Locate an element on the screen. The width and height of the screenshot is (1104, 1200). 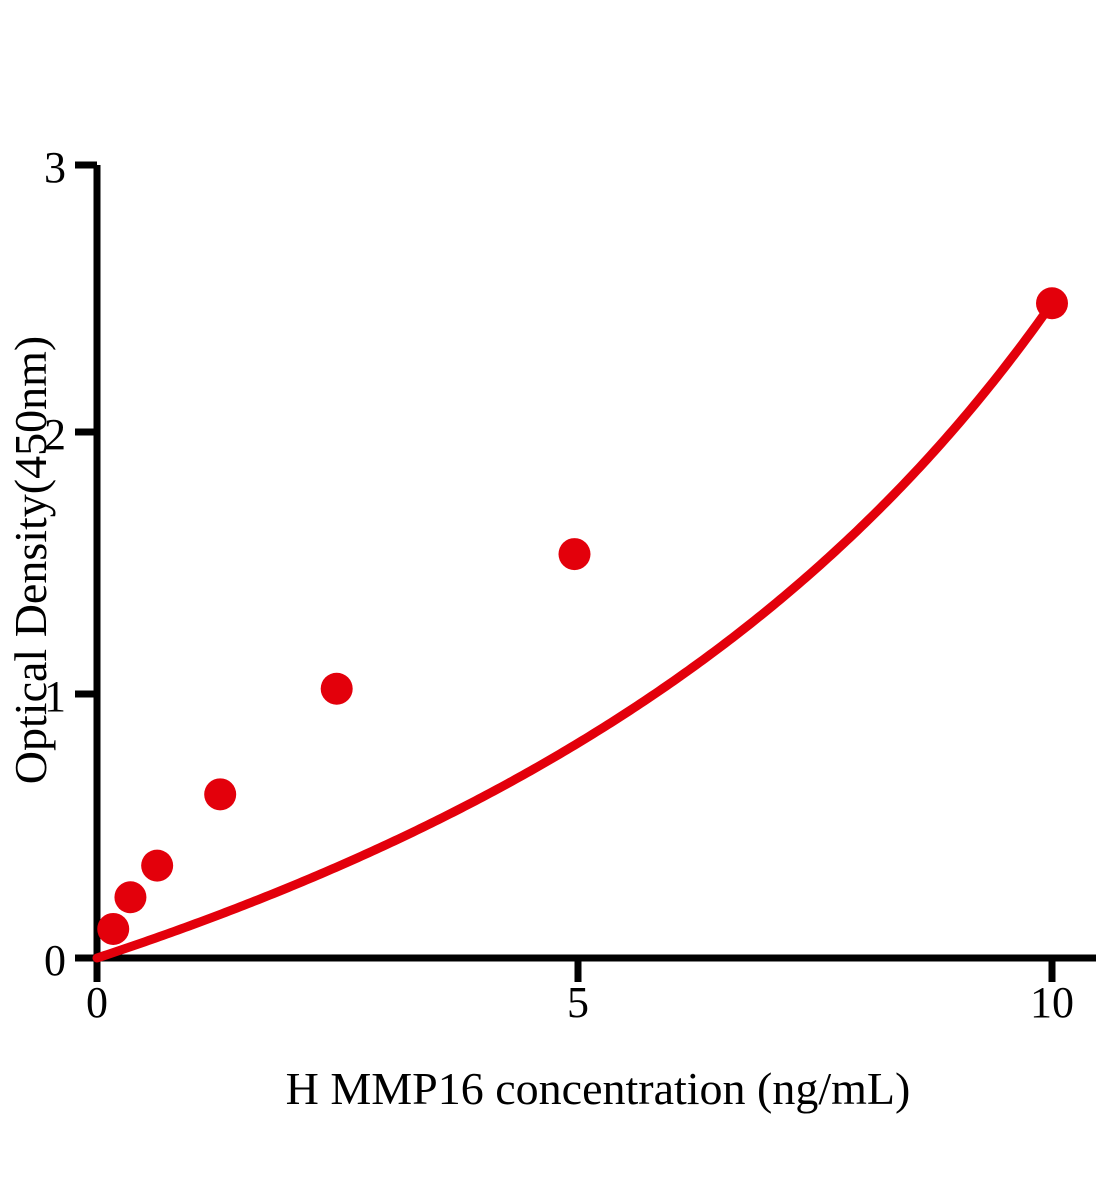
x-tick-label-5: 5 is located at coordinates (578, 1002).